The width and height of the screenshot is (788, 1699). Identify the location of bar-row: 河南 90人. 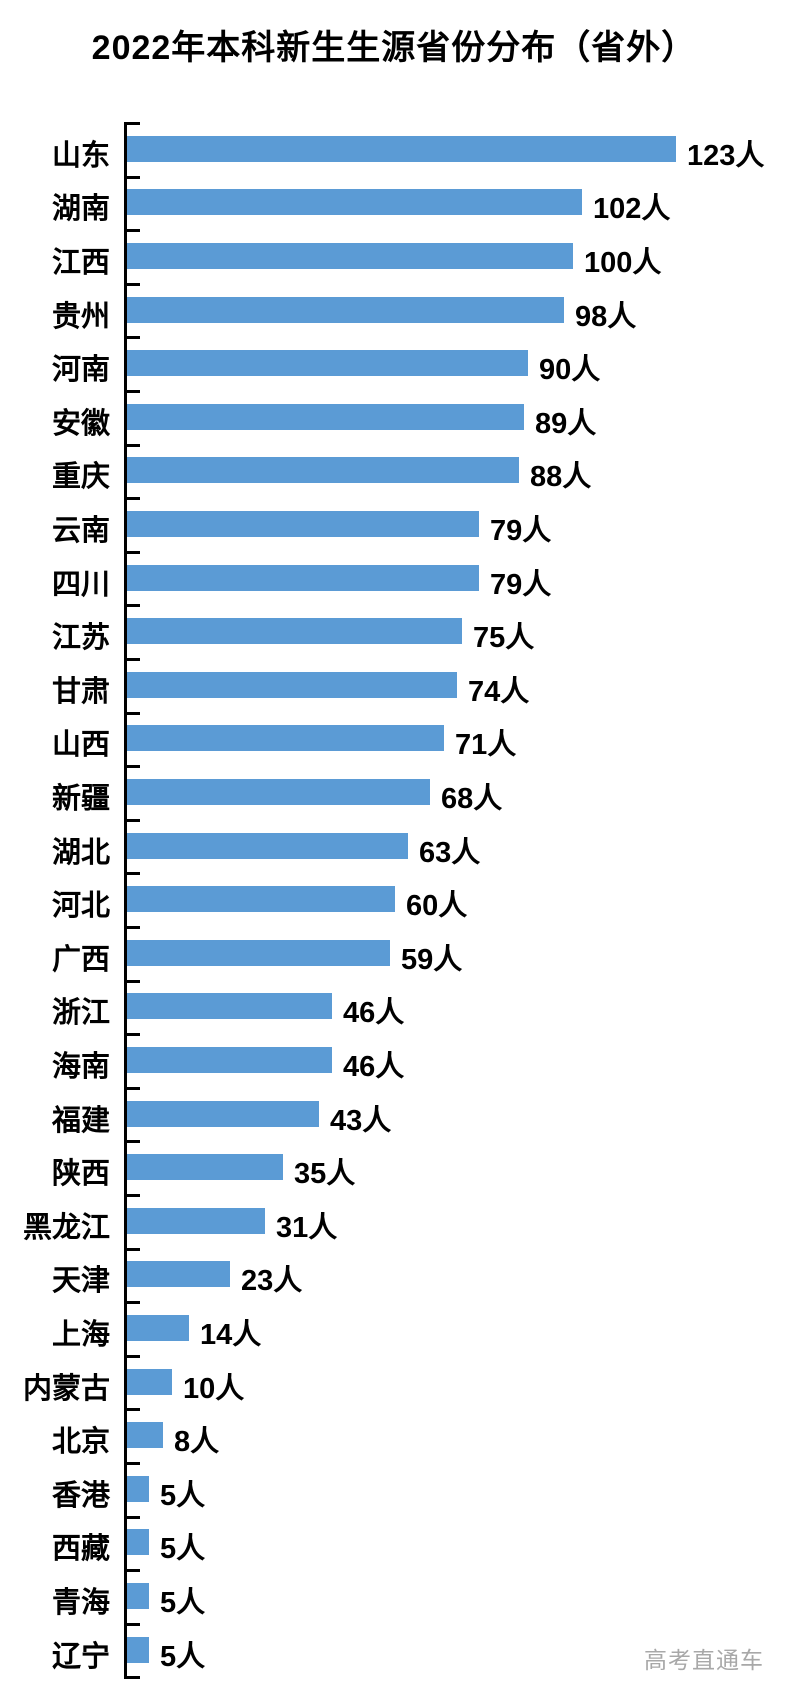
(394, 363).